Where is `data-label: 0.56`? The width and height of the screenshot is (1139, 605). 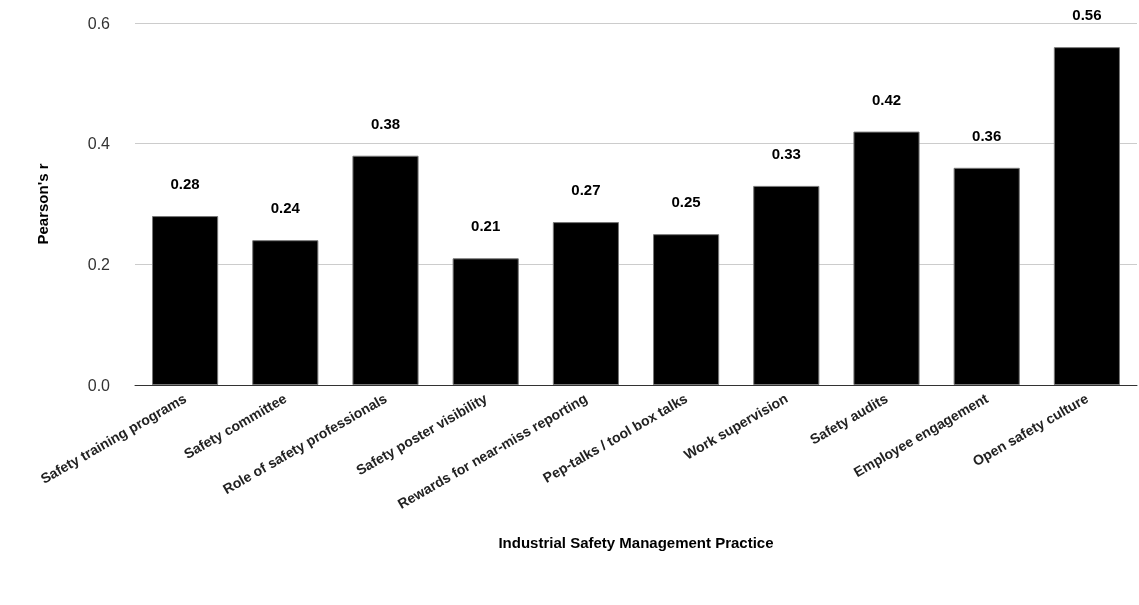 data-label: 0.56 is located at coordinates (1087, 15).